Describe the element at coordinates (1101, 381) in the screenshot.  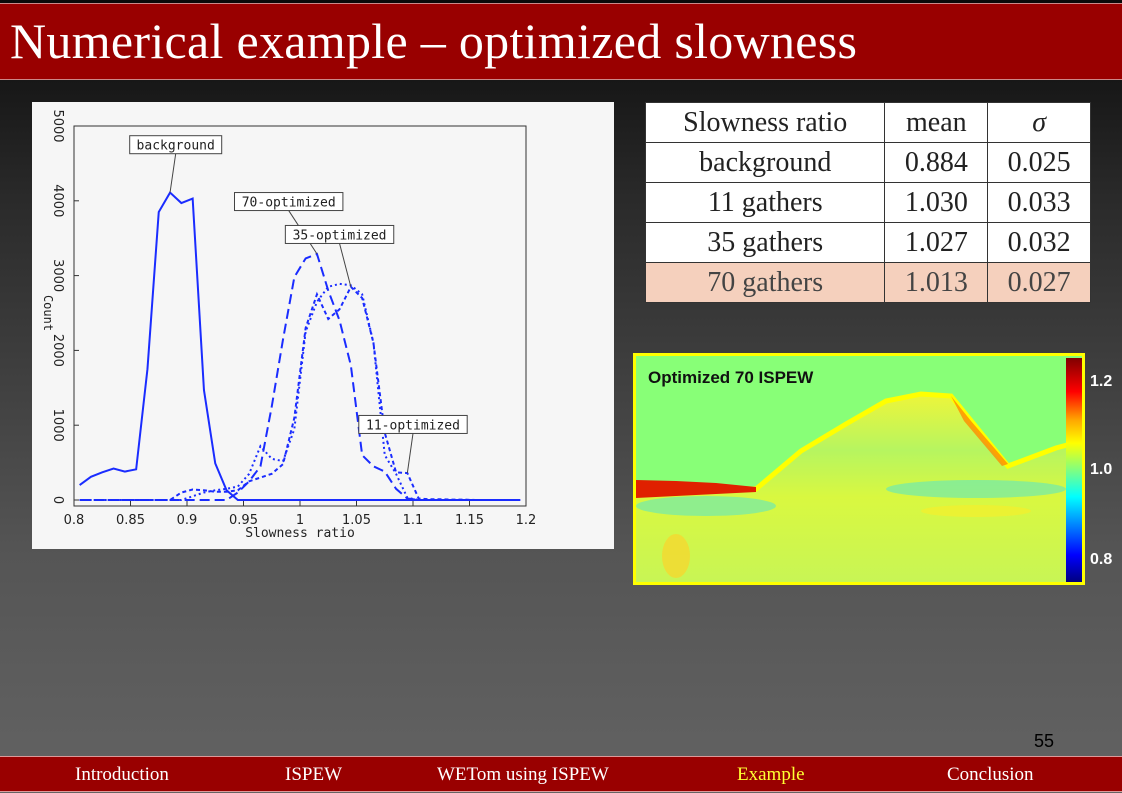
I see `colorbar-tick: 1.2` at that location.